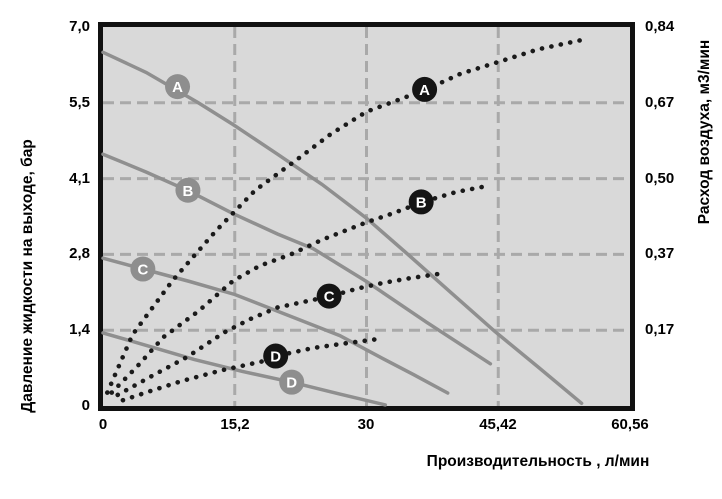 The height and width of the screenshot is (499, 722). I want to click on x-axis-title: Производительность , л/мин, so click(538, 461).